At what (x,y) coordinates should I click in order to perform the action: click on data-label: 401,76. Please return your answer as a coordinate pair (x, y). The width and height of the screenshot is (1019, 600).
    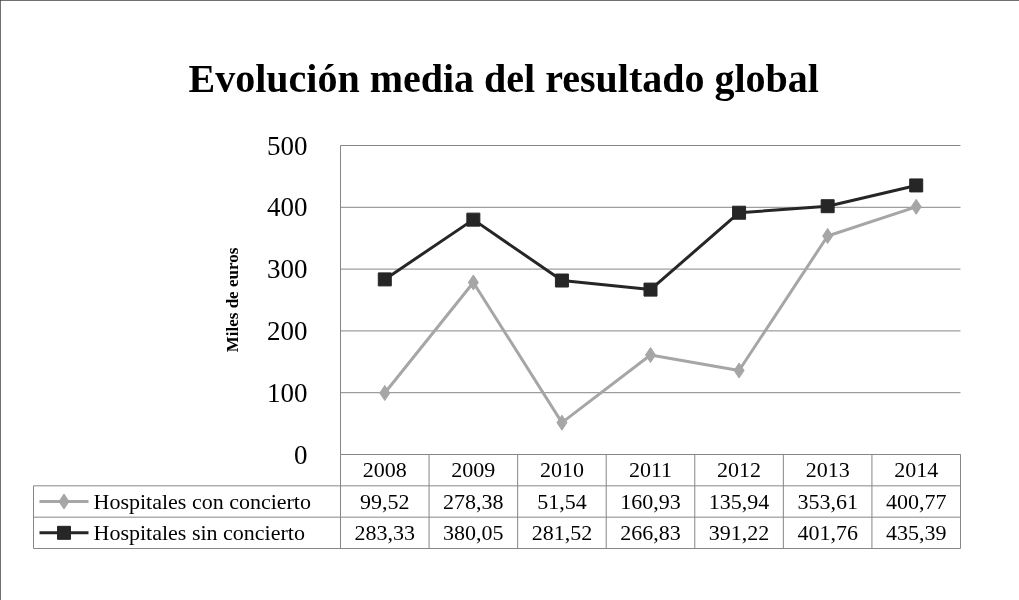
    Looking at the image, I should click on (827, 532).